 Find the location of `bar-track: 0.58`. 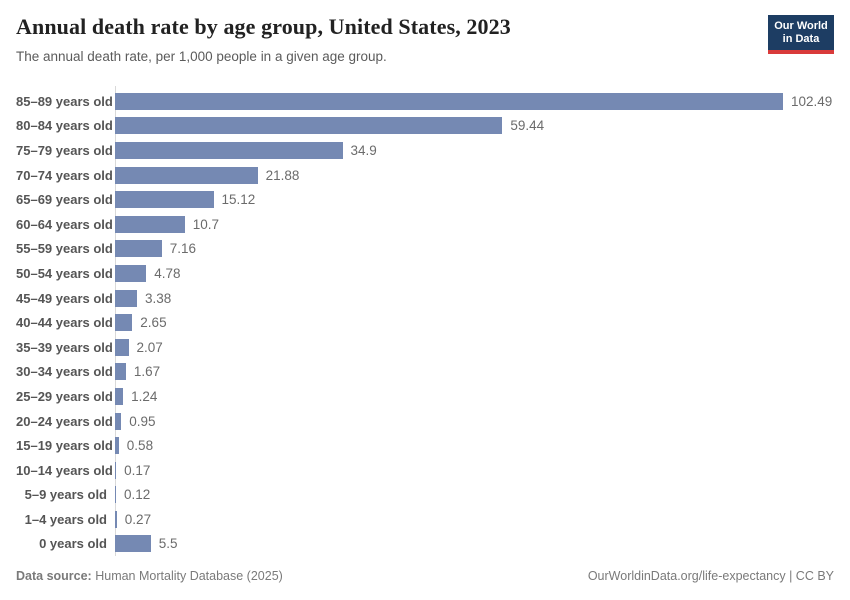

bar-track: 0.58 is located at coordinates (474, 445).